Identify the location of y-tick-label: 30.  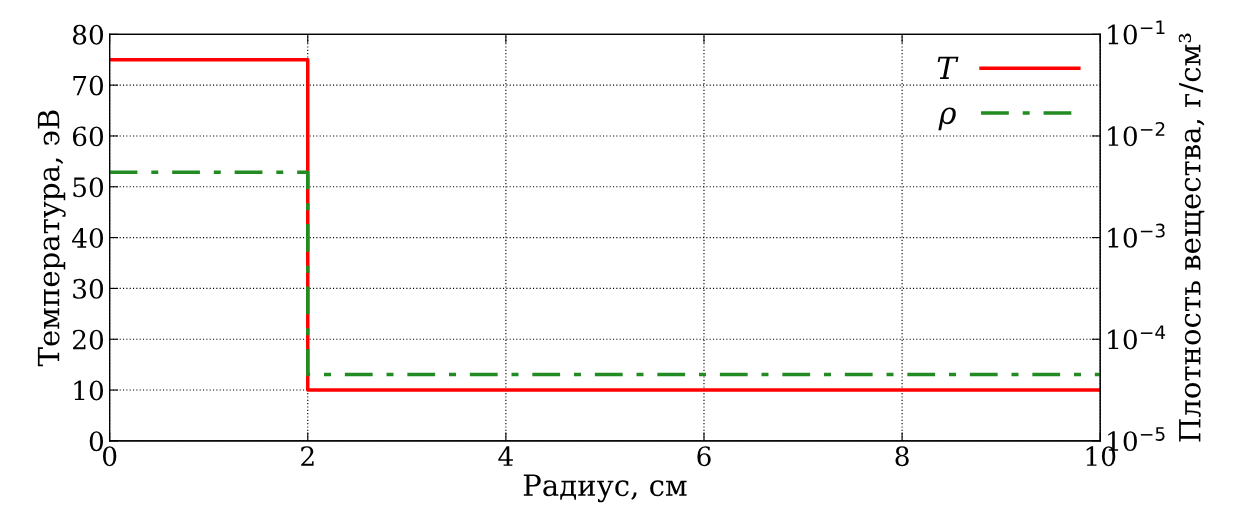
(88, 288).